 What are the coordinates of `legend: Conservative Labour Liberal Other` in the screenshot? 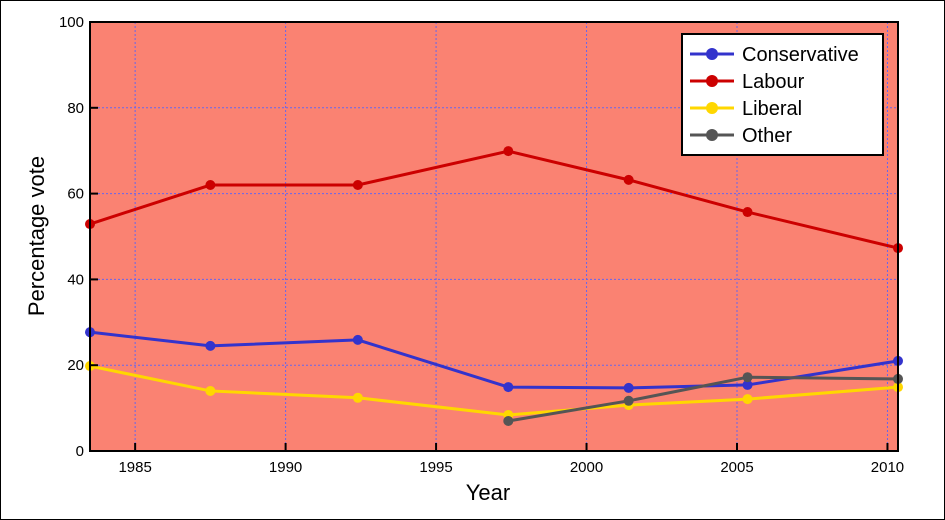 It's located at (782, 94).